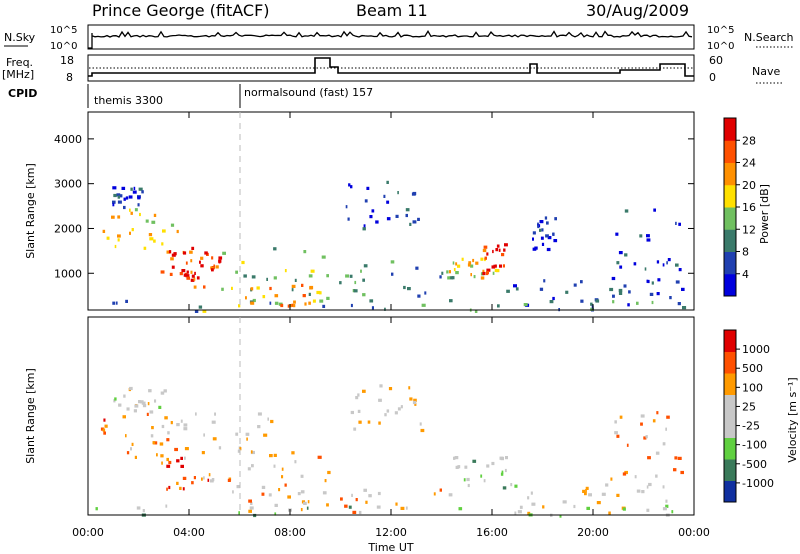 This screenshot has height=554, width=800. I want to click on cpid-label: CPID, so click(22, 93).